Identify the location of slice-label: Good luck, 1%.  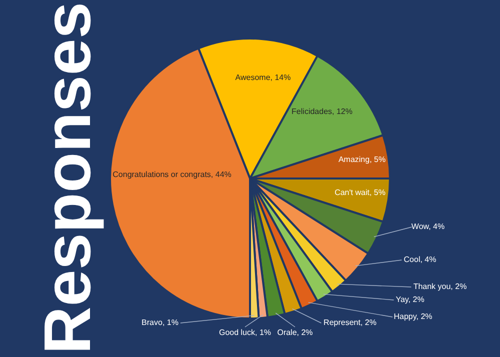
(245, 332).